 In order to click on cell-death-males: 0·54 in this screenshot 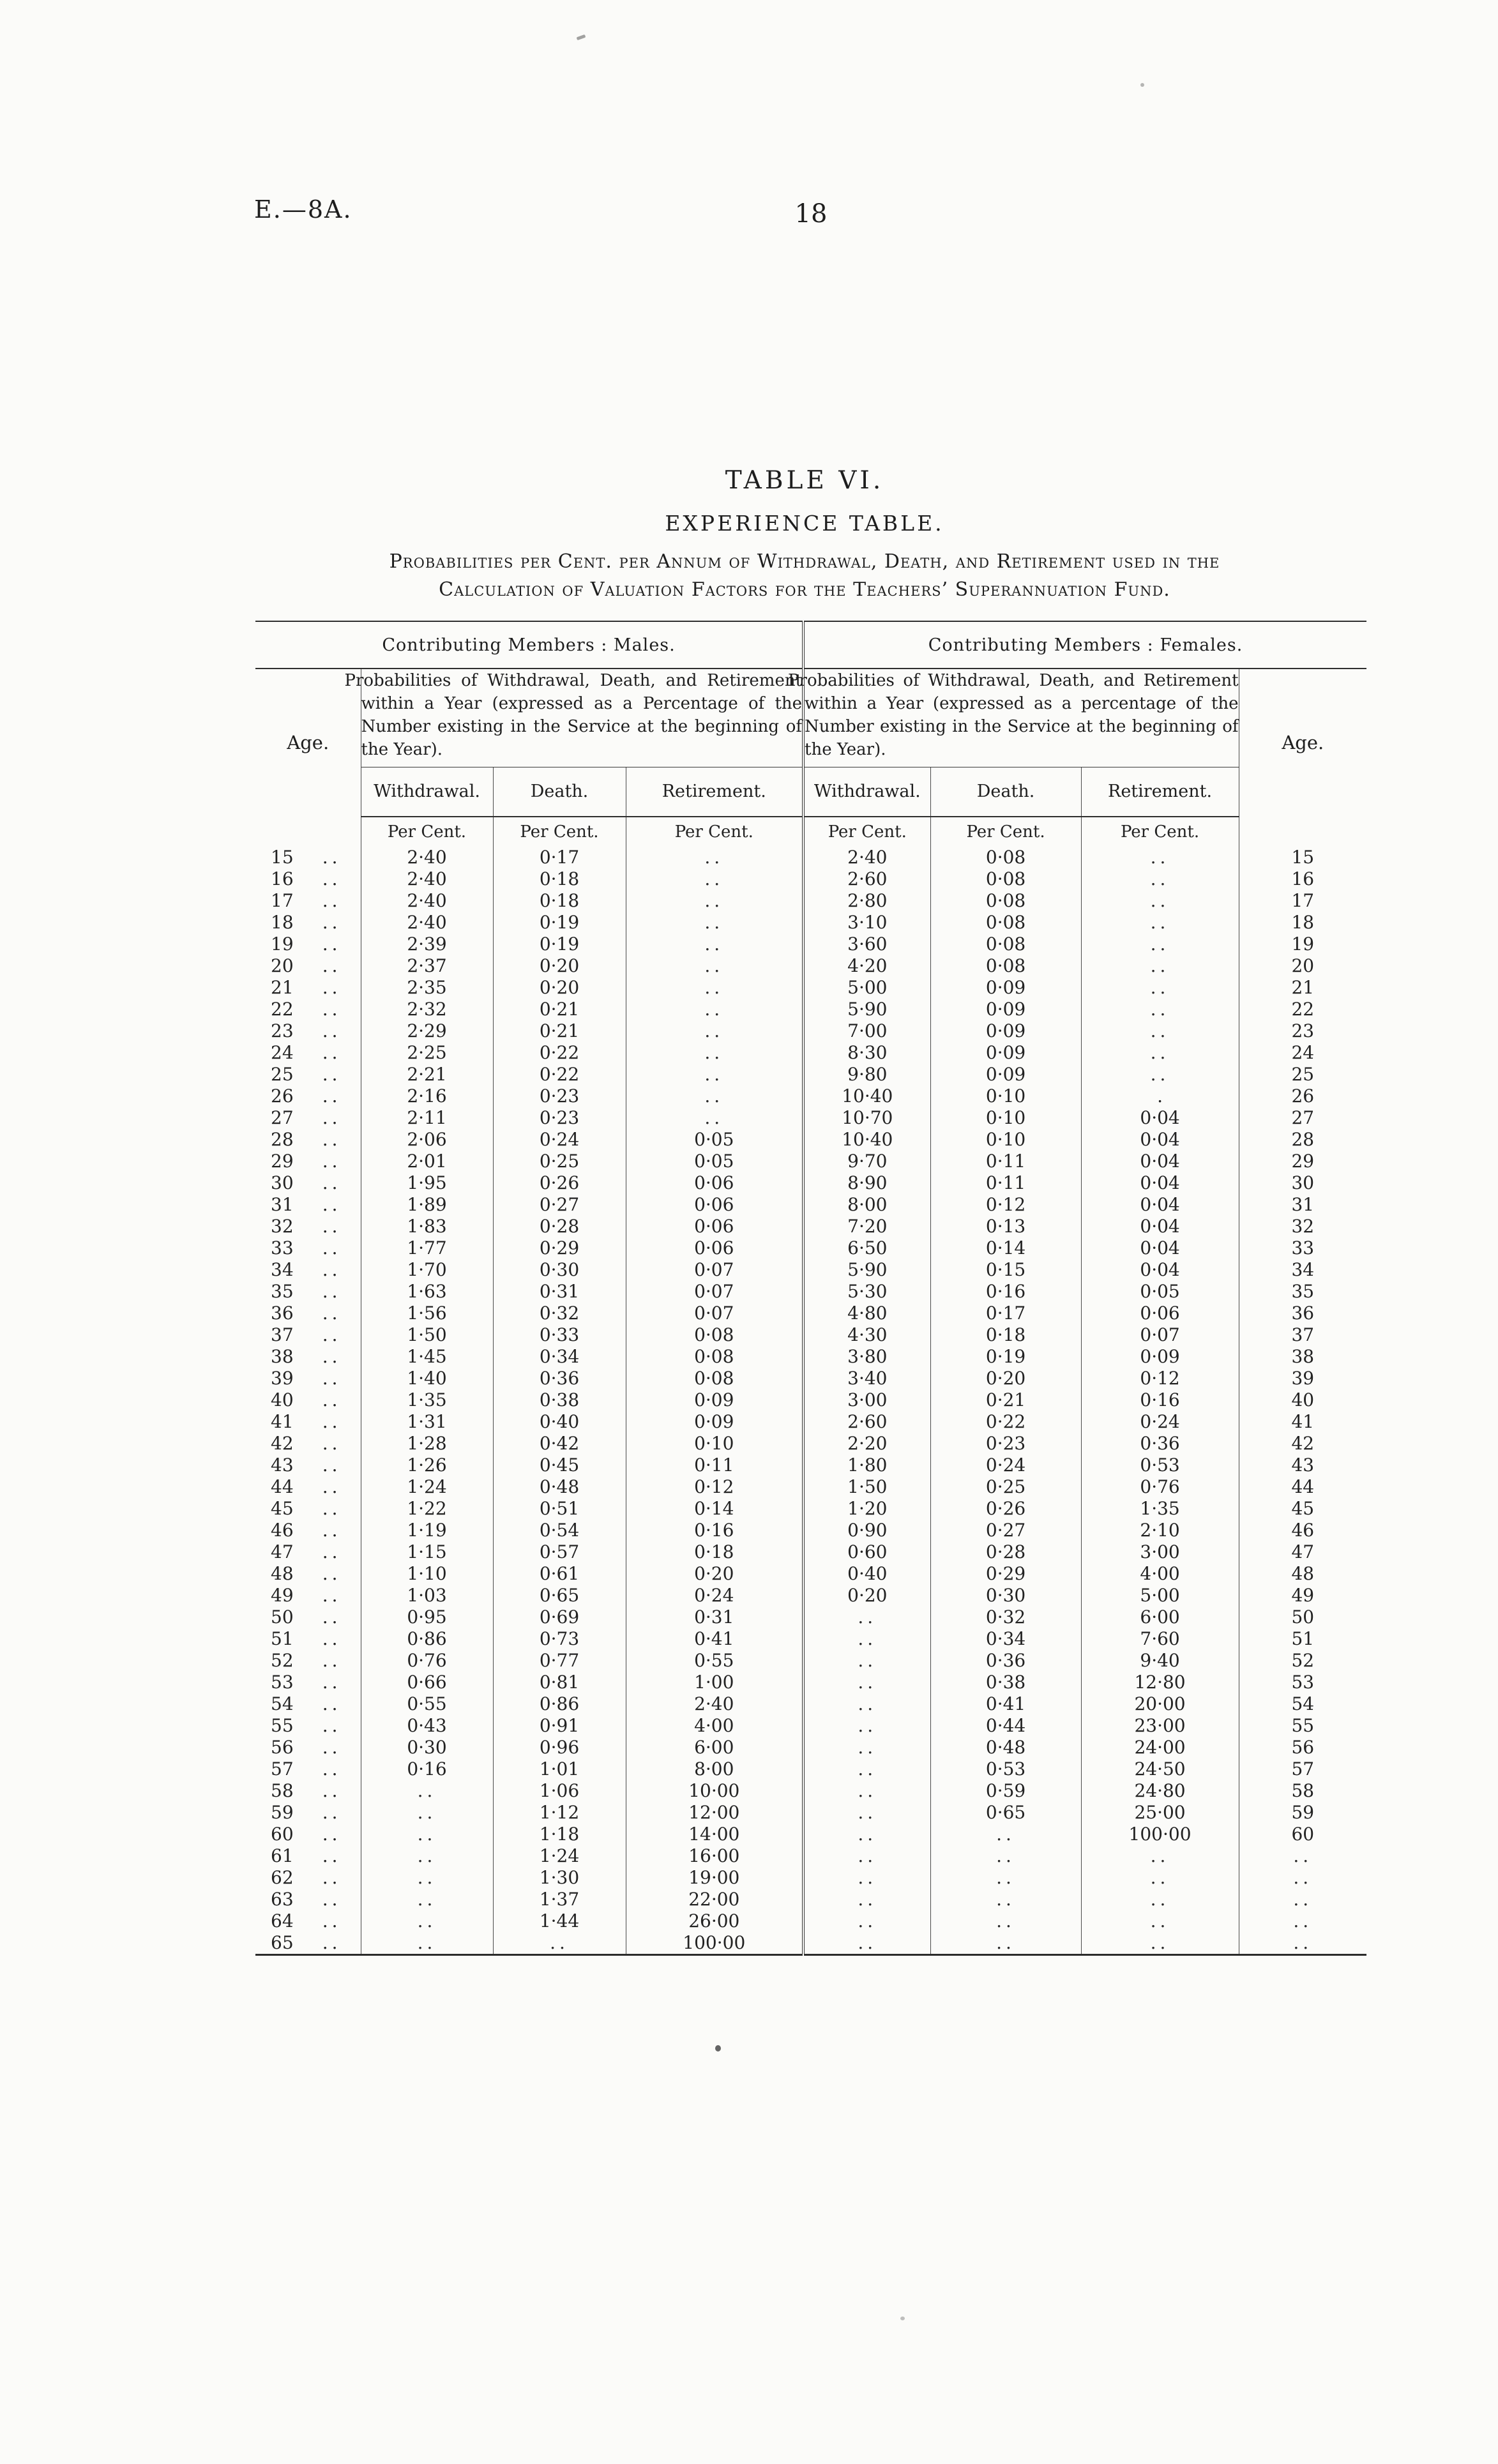, I will do `click(559, 1530)`.